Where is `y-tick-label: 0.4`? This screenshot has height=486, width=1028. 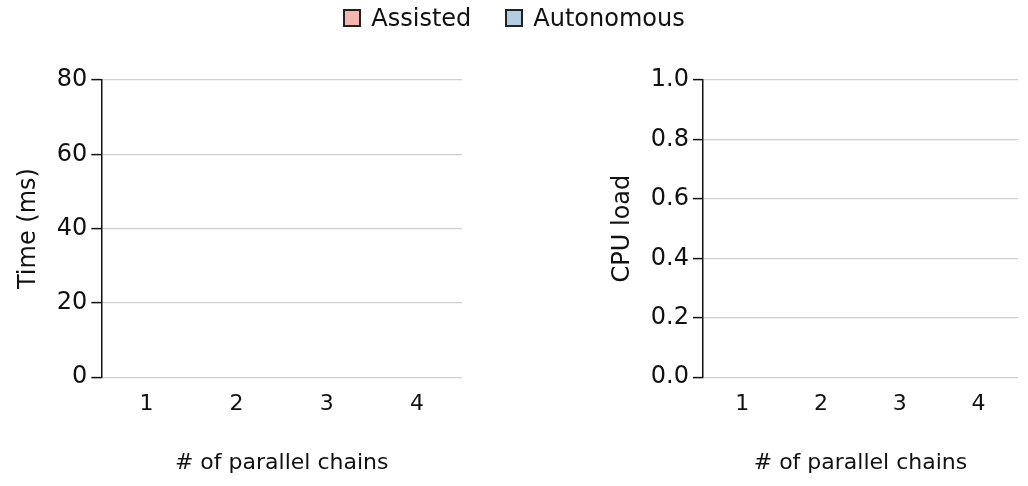 y-tick-label: 0.4 is located at coordinates (669, 256).